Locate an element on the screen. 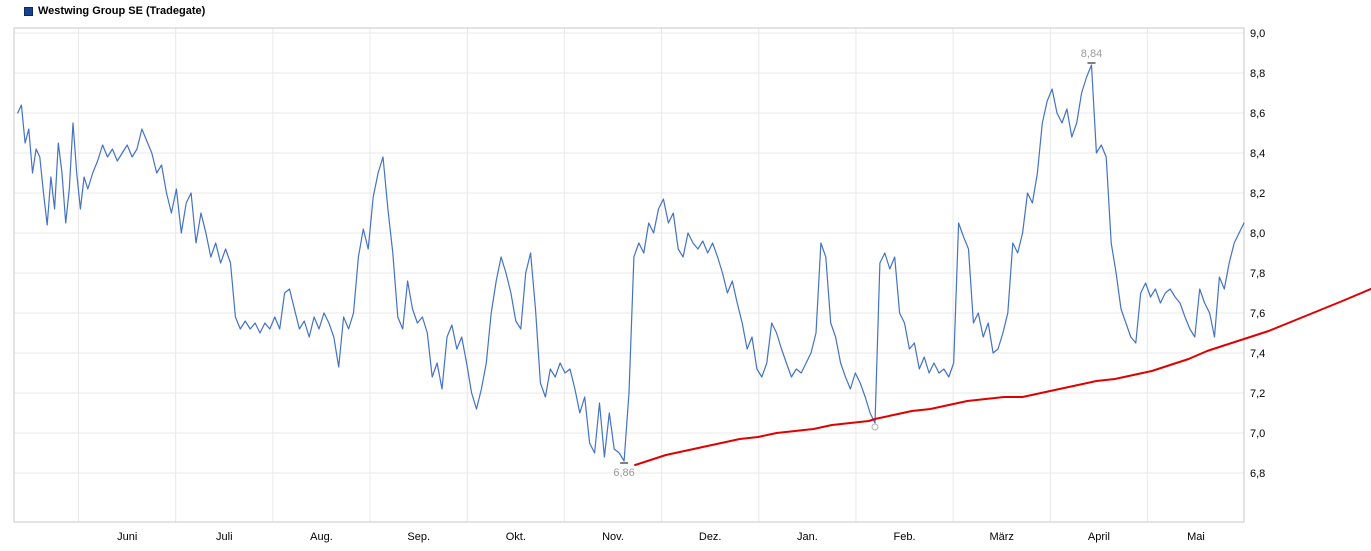 This screenshot has height=551, width=1371. x-axis-label: Juni is located at coordinates (127, 537).